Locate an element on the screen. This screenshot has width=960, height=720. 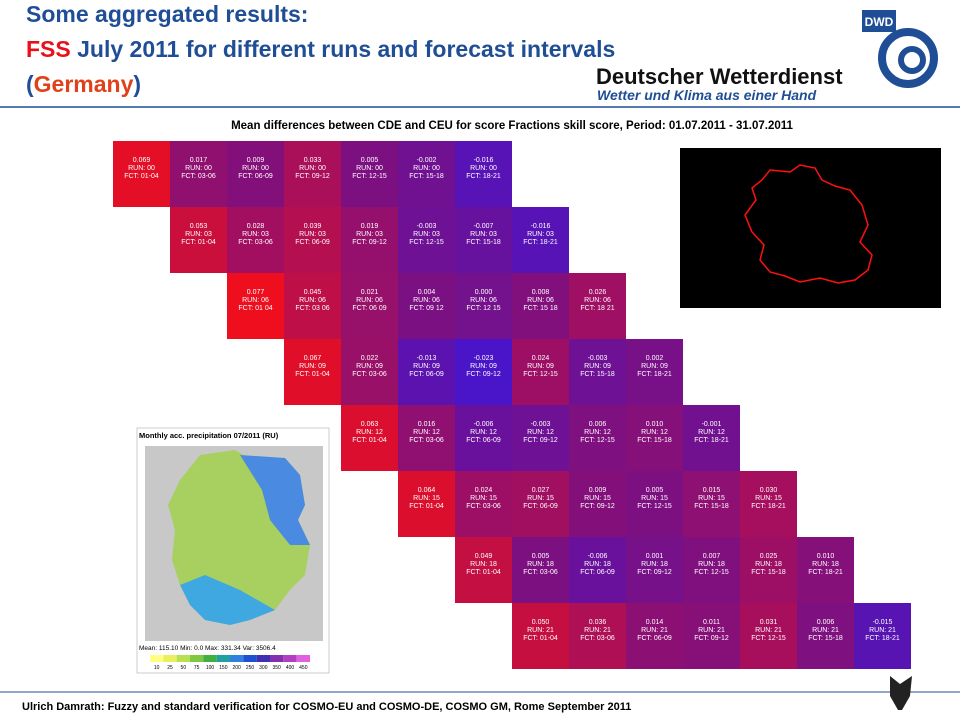
cell-value: 0.039 is located at coordinates (313, 226).